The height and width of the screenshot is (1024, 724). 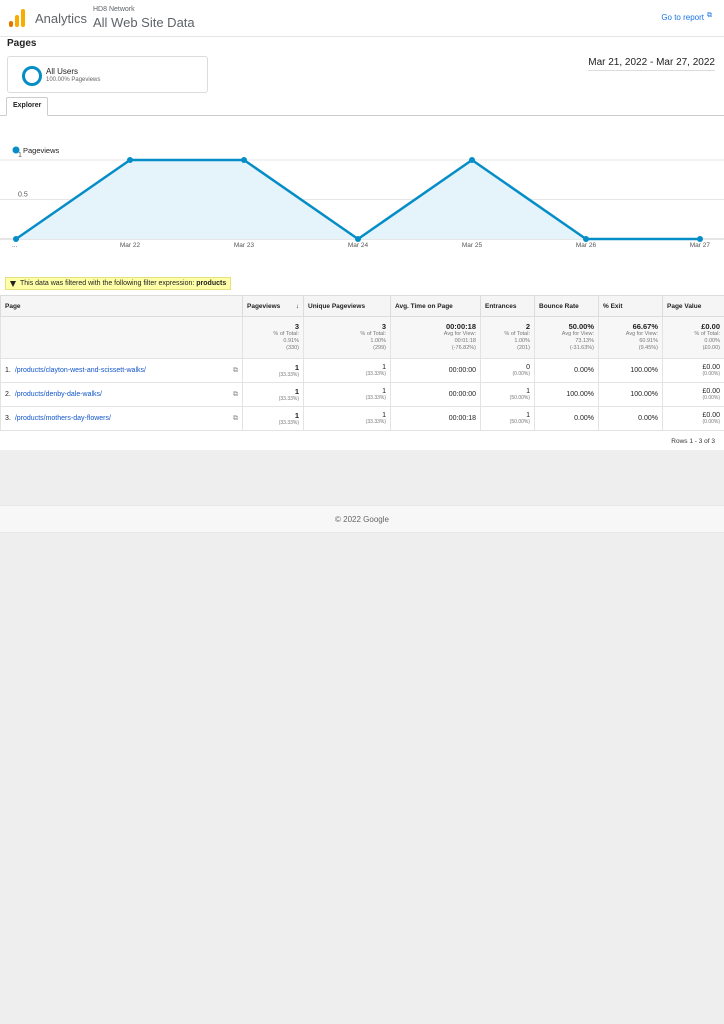 What do you see at coordinates (41, 150) in the screenshot?
I see `legend-label: Pageviews` at bounding box center [41, 150].